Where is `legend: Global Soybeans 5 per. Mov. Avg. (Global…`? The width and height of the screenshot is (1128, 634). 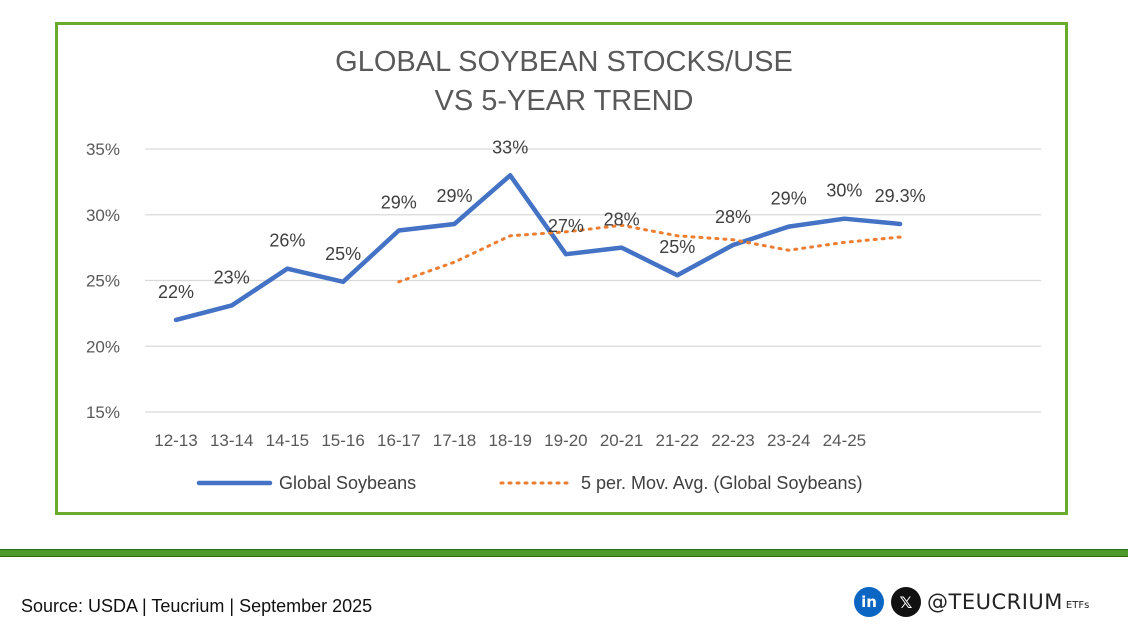
legend: Global Soybeans 5 per. Mov. Avg. (Global… is located at coordinates (529, 483).